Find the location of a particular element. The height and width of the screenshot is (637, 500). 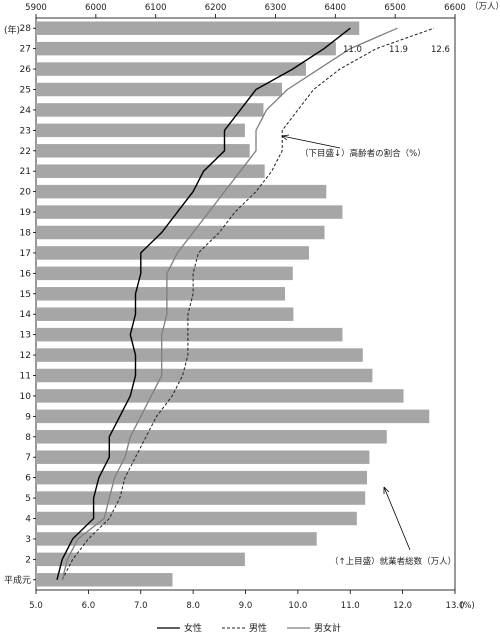

top-tick-label: 6100 is located at coordinates (156, 8).